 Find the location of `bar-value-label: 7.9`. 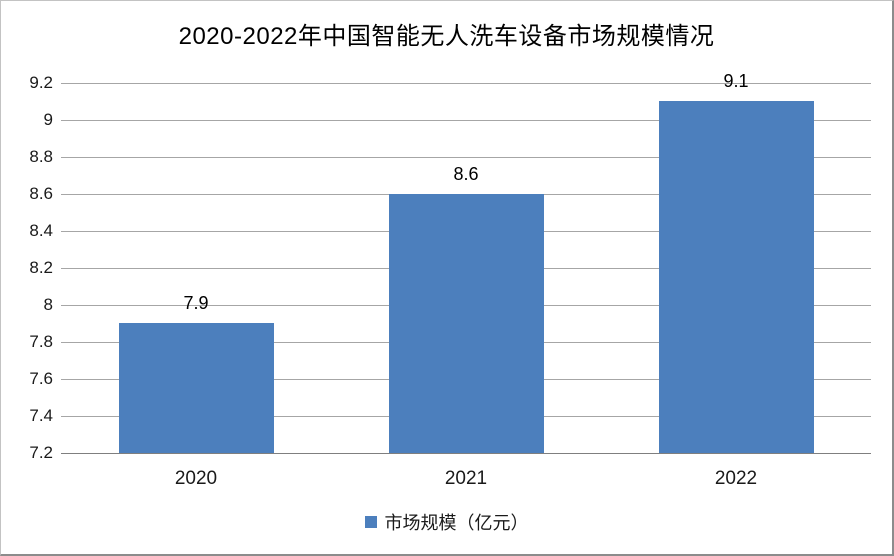

bar-value-label: 7.9 is located at coordinates (196, 303).